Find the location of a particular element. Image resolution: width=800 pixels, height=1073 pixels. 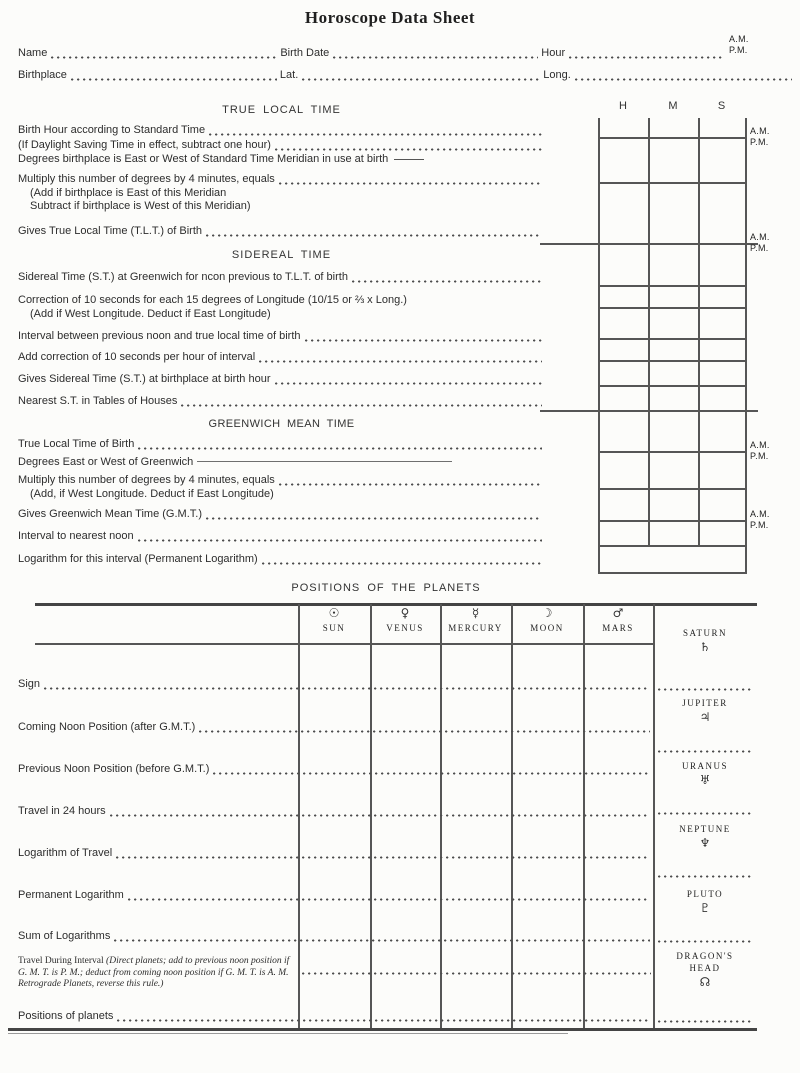

tlt-of-birth-ampm-label: A.M. P.M. is located at coordinates (760, 451).